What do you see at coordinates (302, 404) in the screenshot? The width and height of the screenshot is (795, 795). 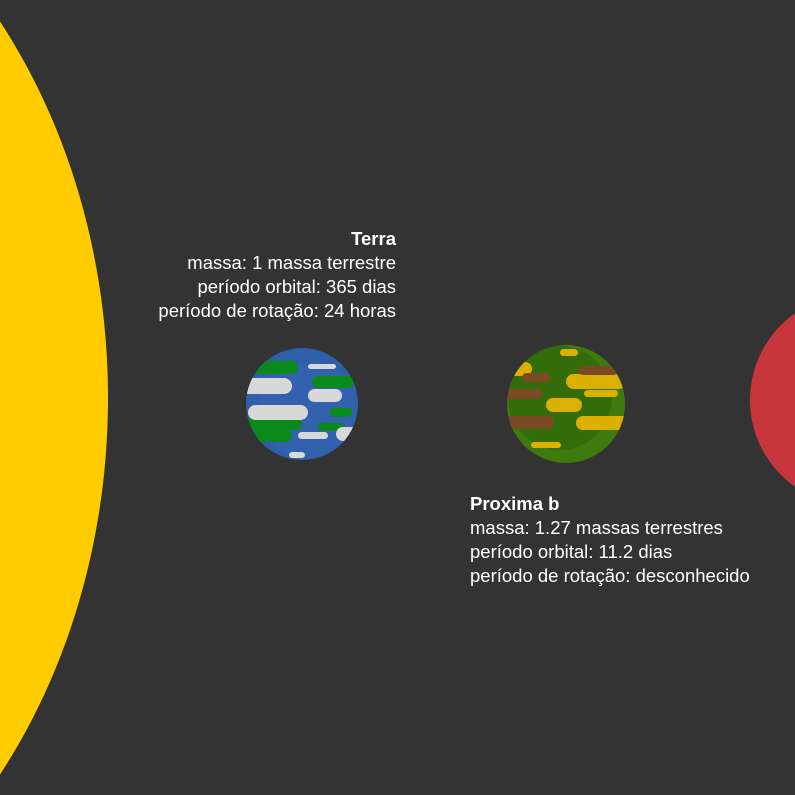 I see `earth-planet` at bounding box center [302, 404].